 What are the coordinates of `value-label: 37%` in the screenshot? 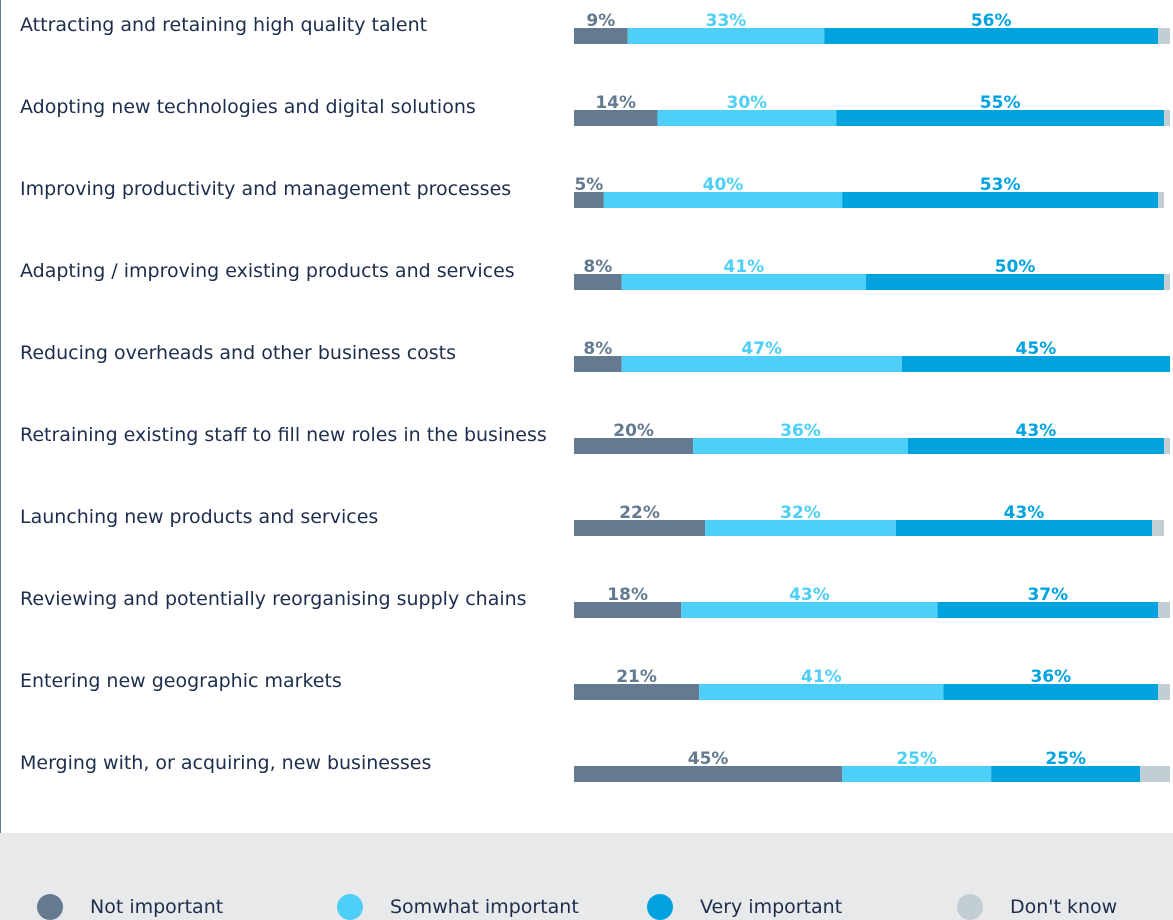 It's located at (1047, 595).